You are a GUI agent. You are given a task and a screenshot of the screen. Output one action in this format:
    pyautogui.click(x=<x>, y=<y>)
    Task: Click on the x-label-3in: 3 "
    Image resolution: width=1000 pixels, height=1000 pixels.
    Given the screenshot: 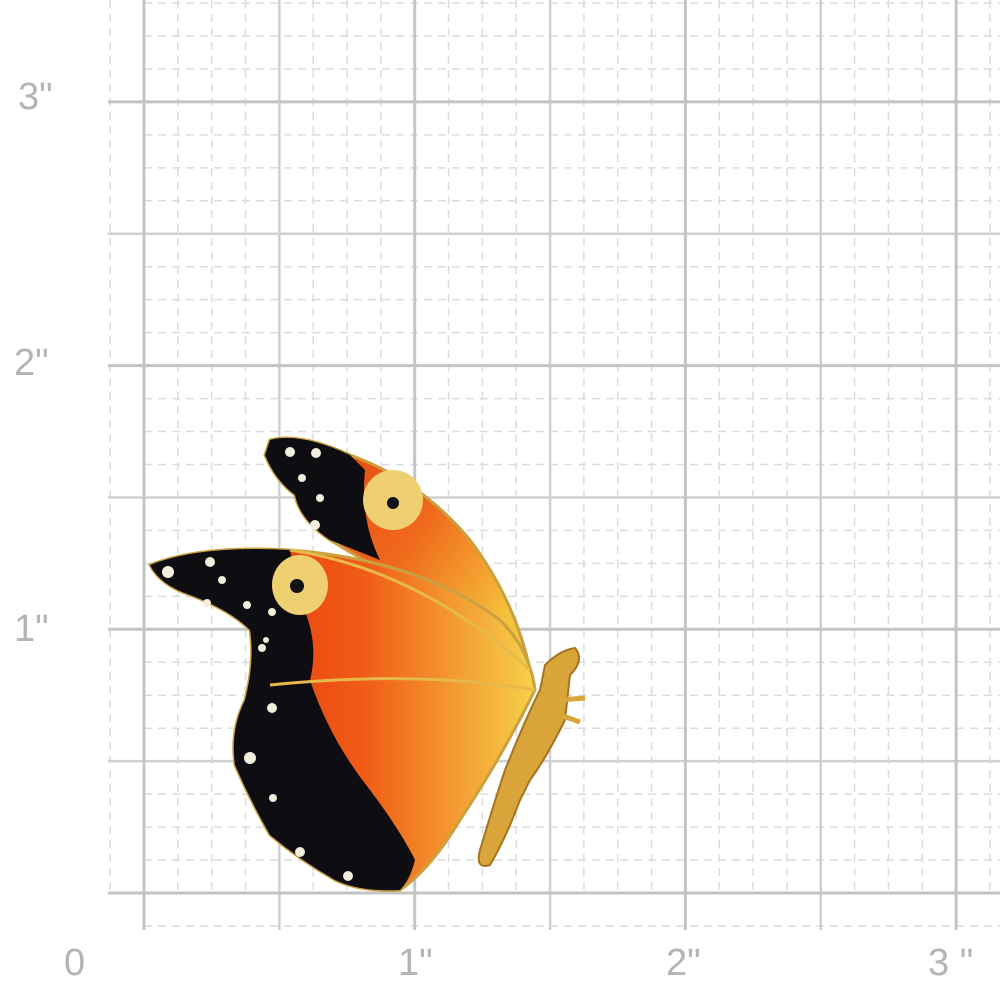 What is the action you would take?
    pyautogui.click(x=951, y=963)
    